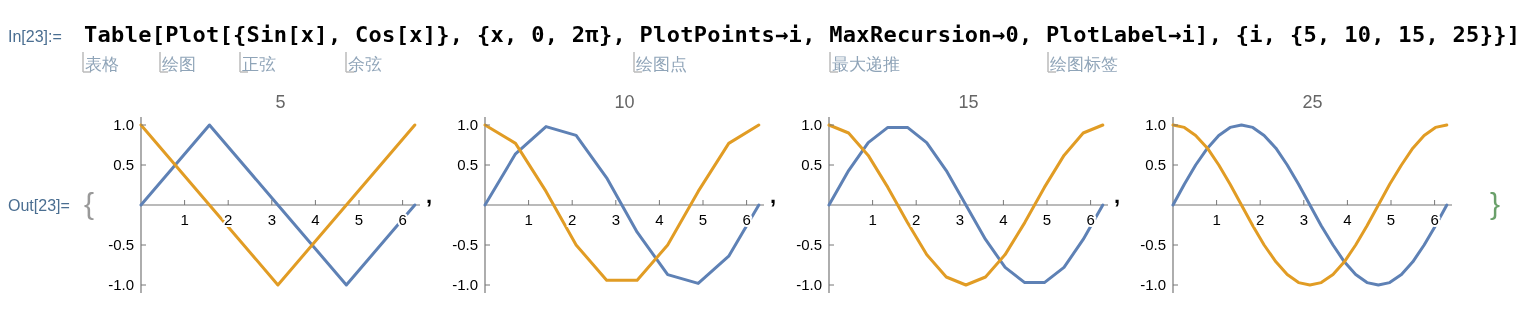 The image size is (1527, 322). I want to click on chart-title: 5, so click(280, 102).